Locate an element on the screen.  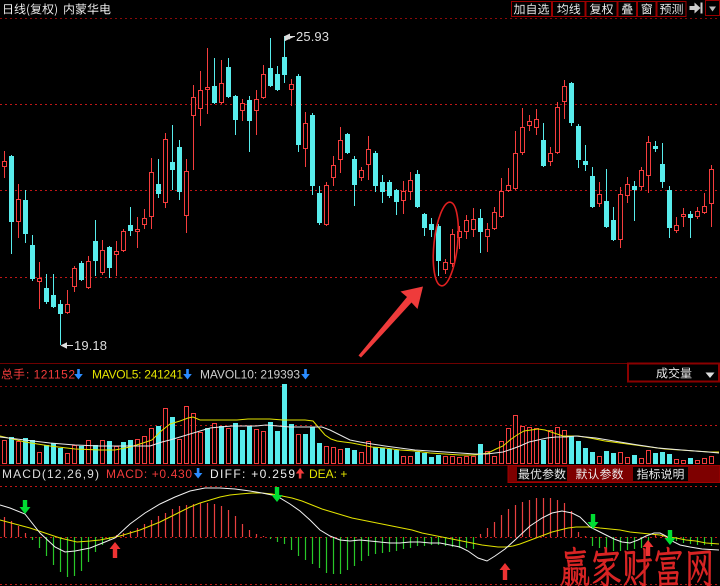
svg-text: 19.18 is located at coordinates (90, 345).